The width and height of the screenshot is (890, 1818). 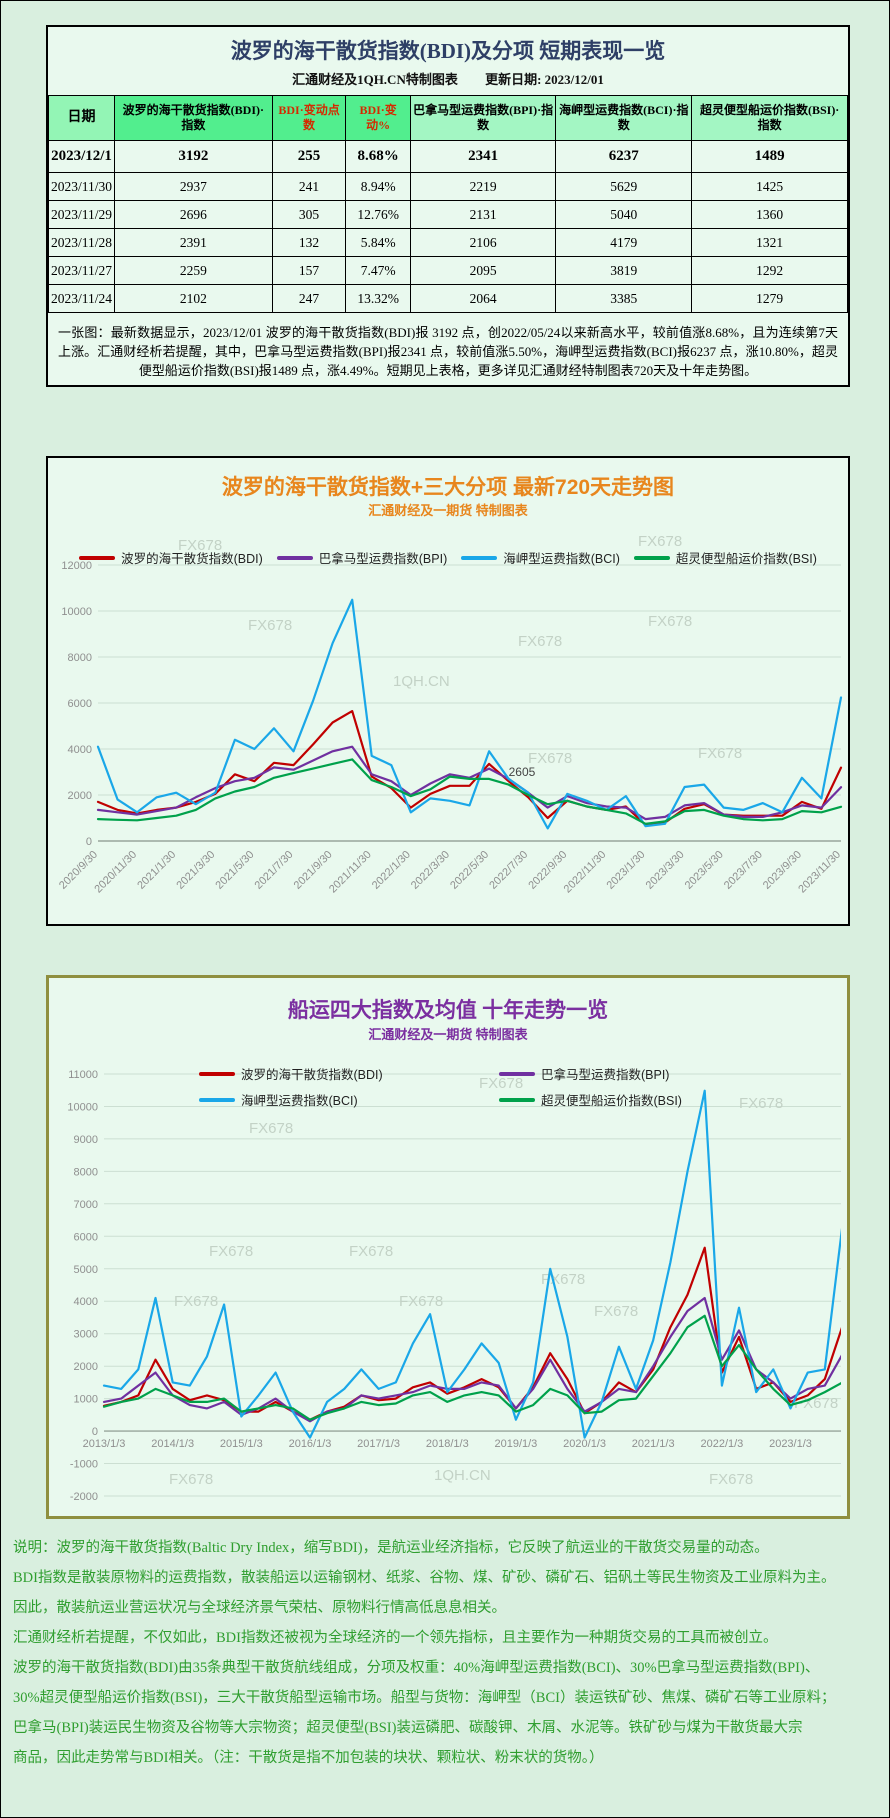 What do you see at coordinates (115, 872) in the screenshot?
I see `svg-text: 2020/11/30` at bounding box center [115, 872].